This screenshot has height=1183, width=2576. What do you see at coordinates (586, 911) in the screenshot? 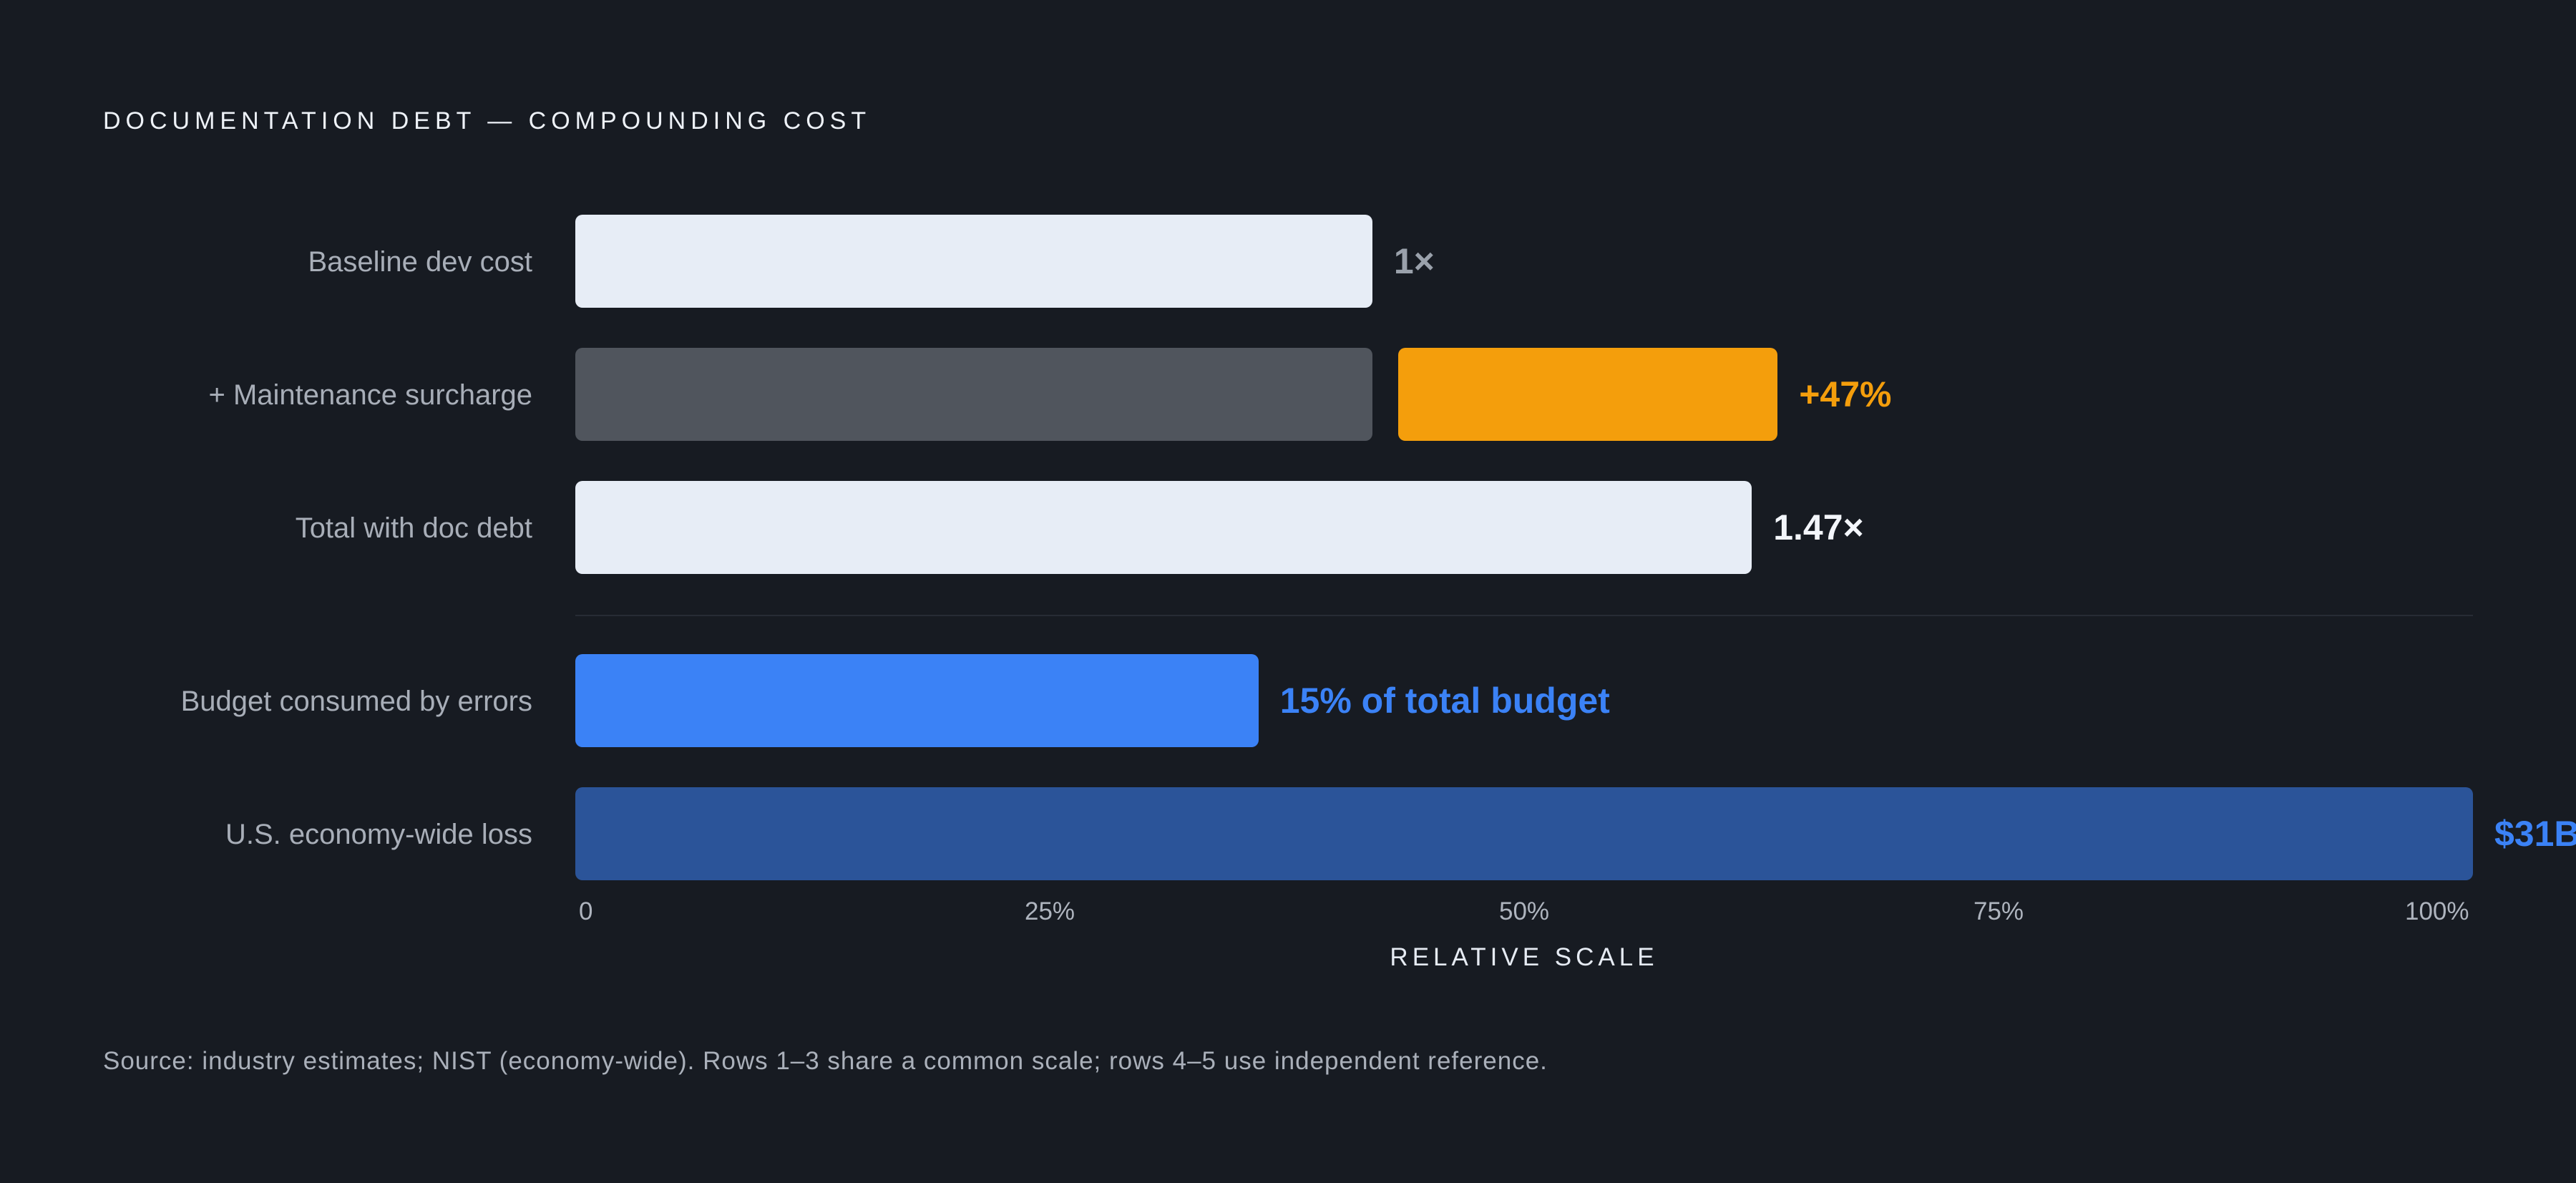
I see `x-tick-label: 0` at bounding box center [586, 911].